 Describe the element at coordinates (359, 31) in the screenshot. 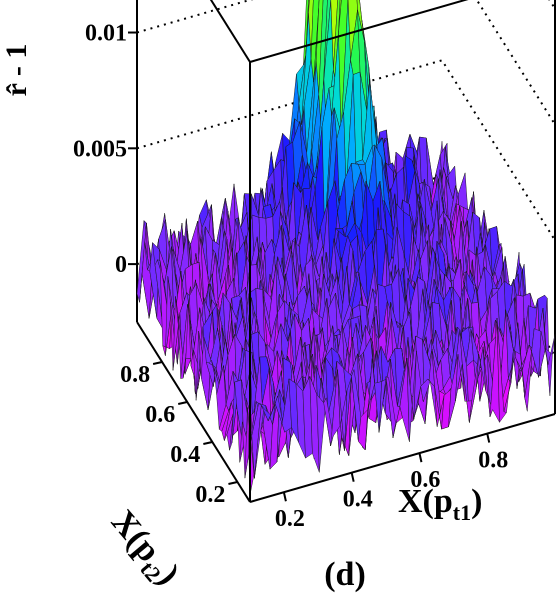

I see `front-top-edge` at that location.